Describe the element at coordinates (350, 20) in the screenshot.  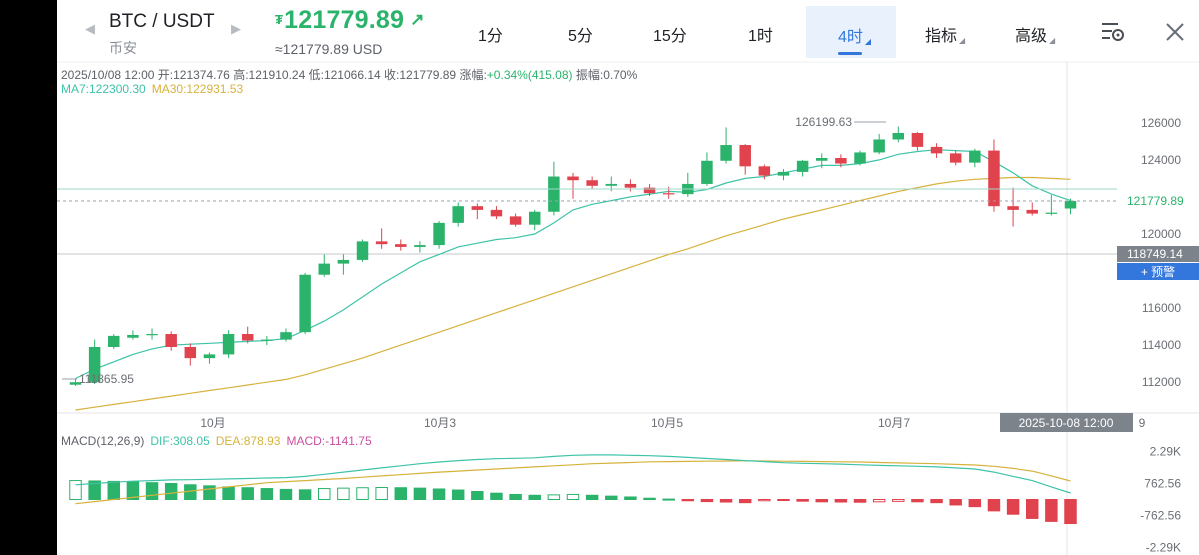
I see `current-price: ₮121779.89 ↗` at that location.